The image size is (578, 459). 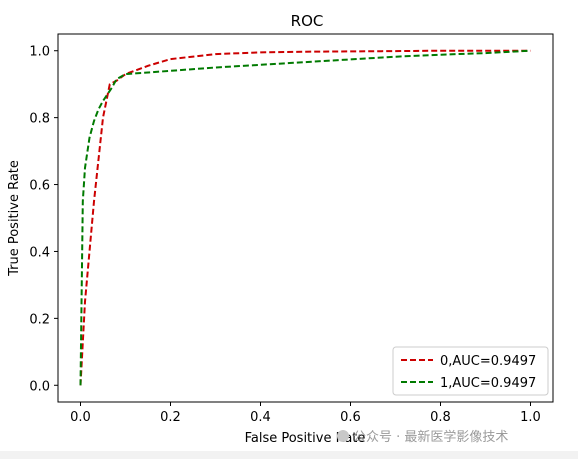 I want to click on legend-label-series-0: 0,AUC=0.9497, so click(x=488, y=361).